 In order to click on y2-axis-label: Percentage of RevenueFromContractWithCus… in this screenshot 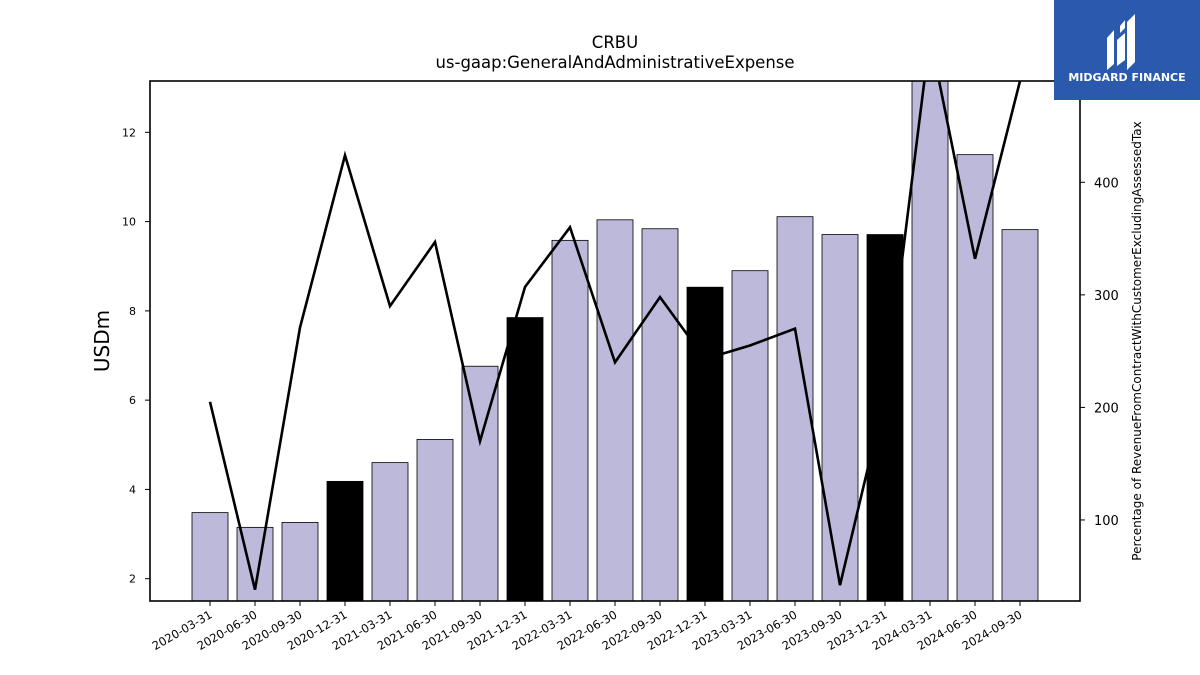, I will do `click(1137, 340)`.